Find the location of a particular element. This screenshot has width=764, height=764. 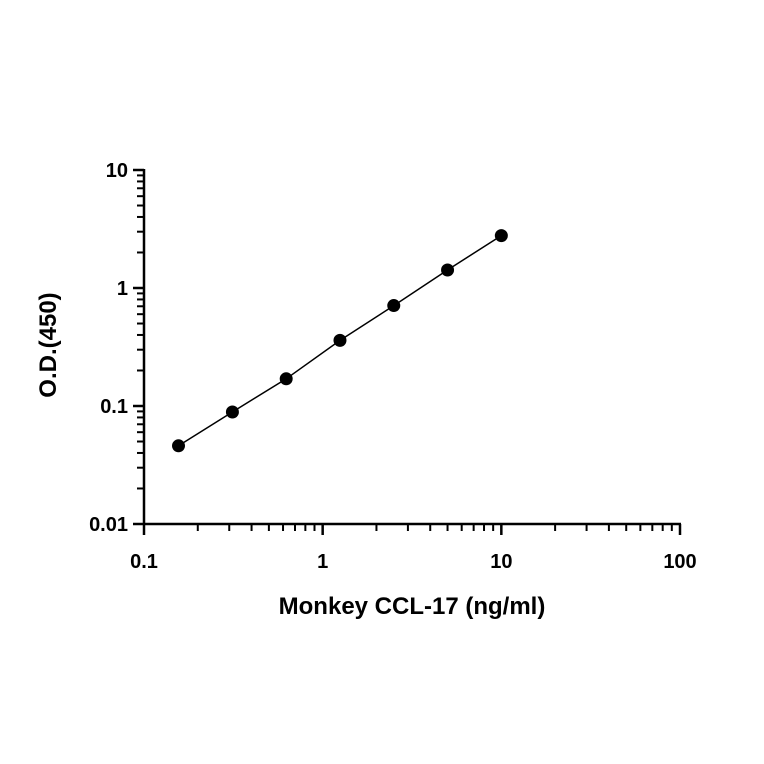

y-tick-label: 1 is located at coordinates (122, 289).